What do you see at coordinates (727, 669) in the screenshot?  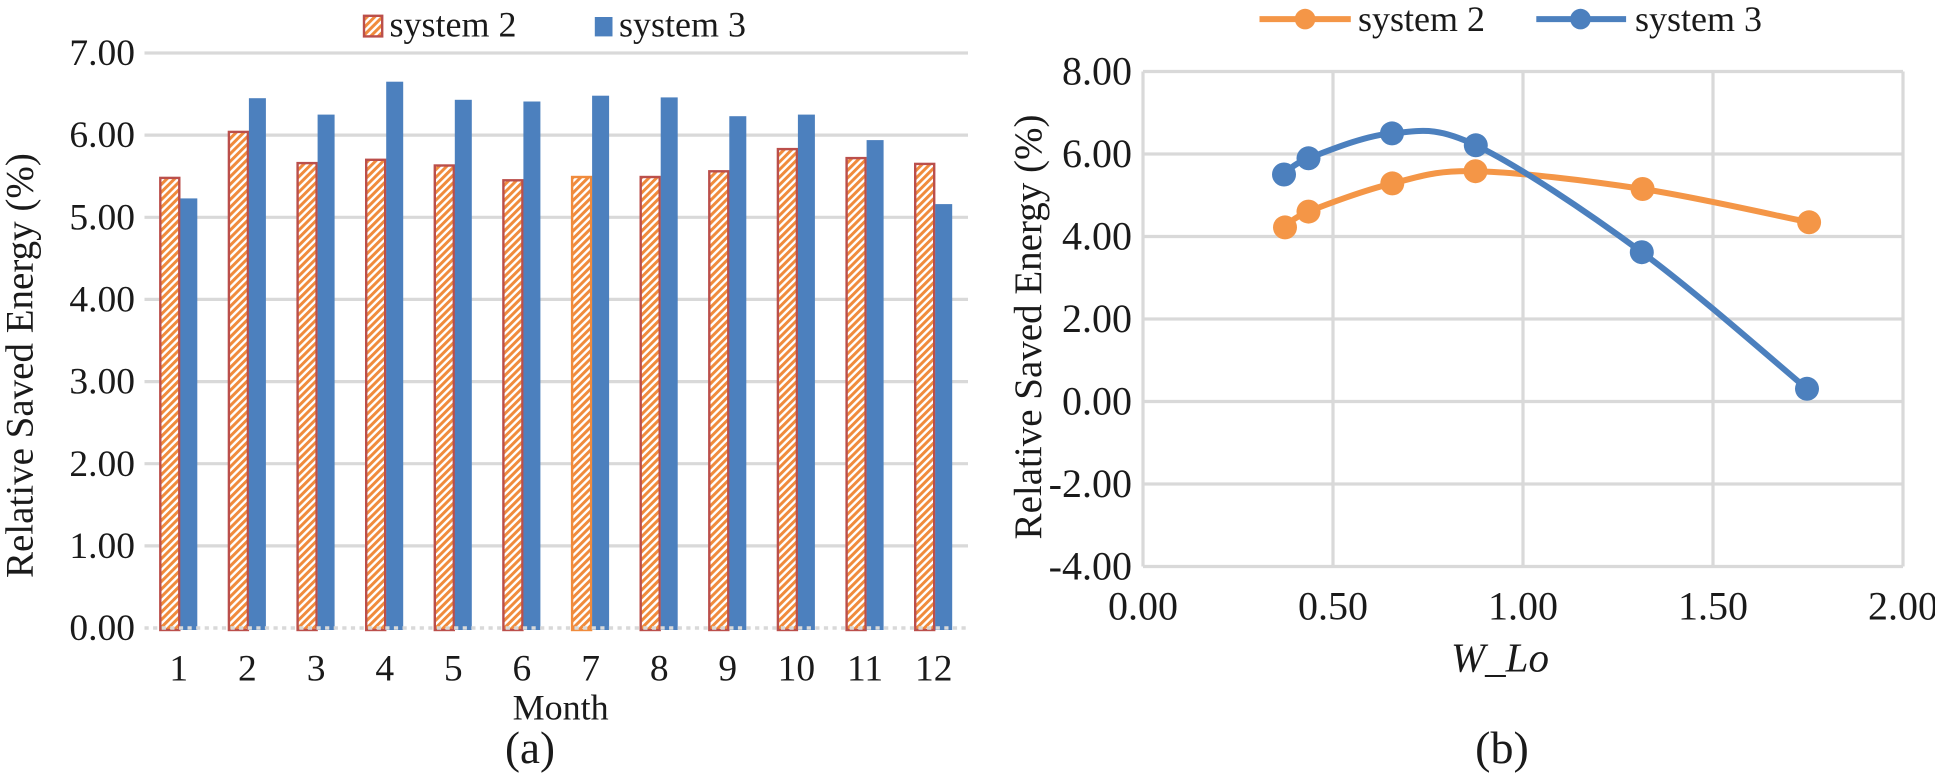 I see `svg-text: 9` at bounding box center [727, 669].